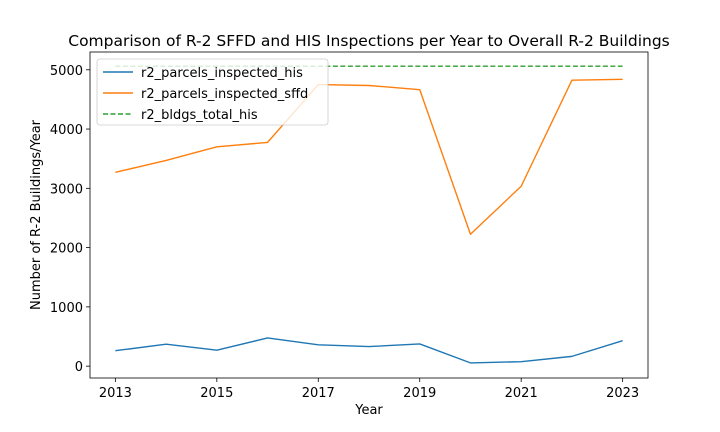 The width and height of the screenshot is (720, 432). Describe the element at coordinates (224, 94) in the screenshot. I see `legend-label: r2_parcels_inspected_sffd` at that location.